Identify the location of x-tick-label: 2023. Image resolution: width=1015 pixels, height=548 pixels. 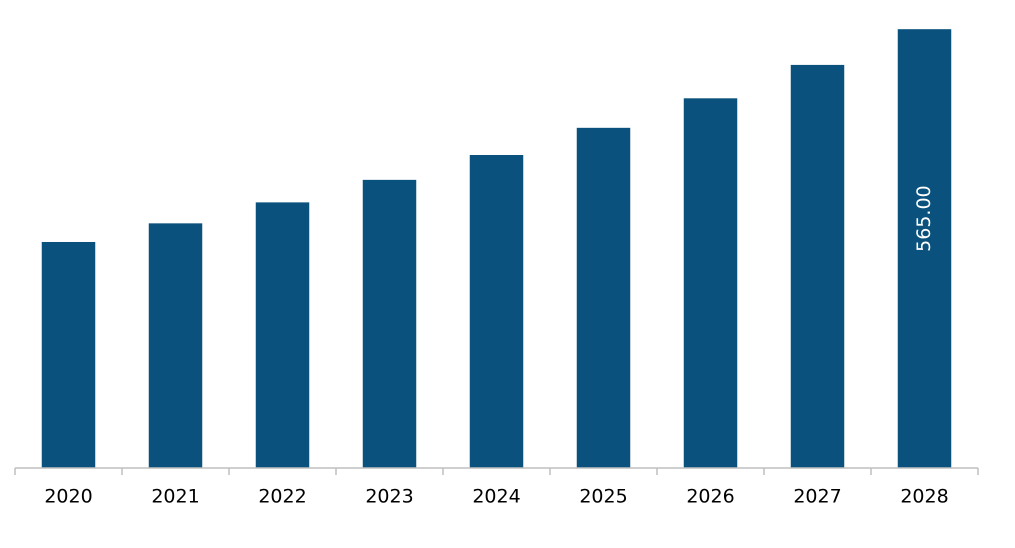
(389, 497).